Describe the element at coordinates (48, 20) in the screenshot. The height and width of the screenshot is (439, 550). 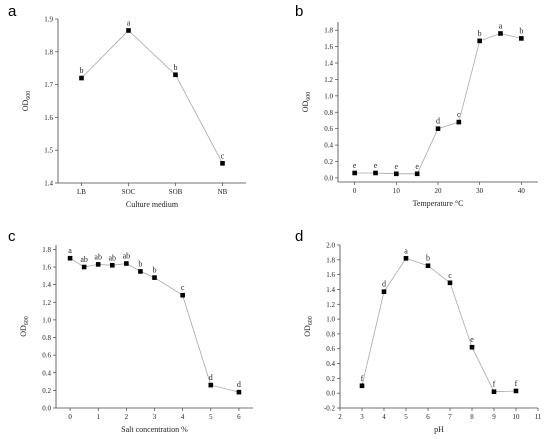
I see `y-tick-label: 1.9` at that location.